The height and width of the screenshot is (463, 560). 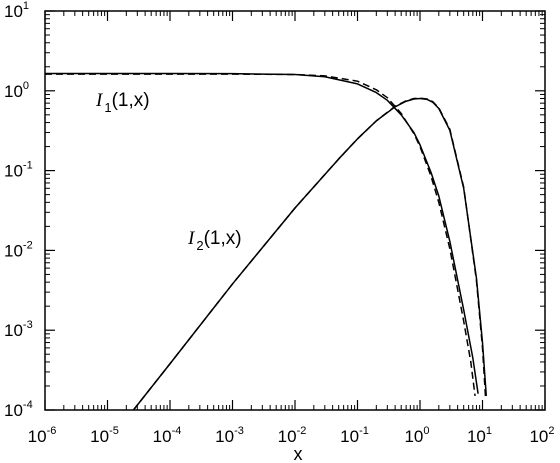 I want to click on x-tick-label-exp: -2, so click(x=302, y=431).